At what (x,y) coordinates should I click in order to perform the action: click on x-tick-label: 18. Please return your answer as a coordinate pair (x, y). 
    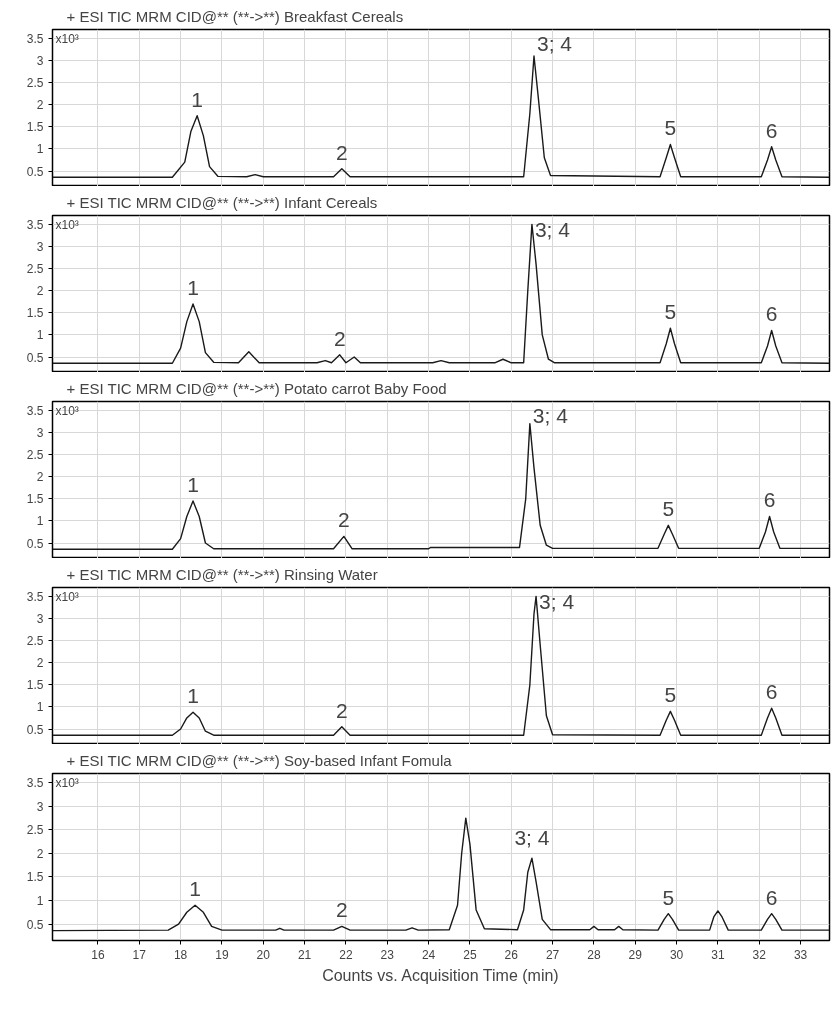
    Looking at the image, I should click on (180, 954).